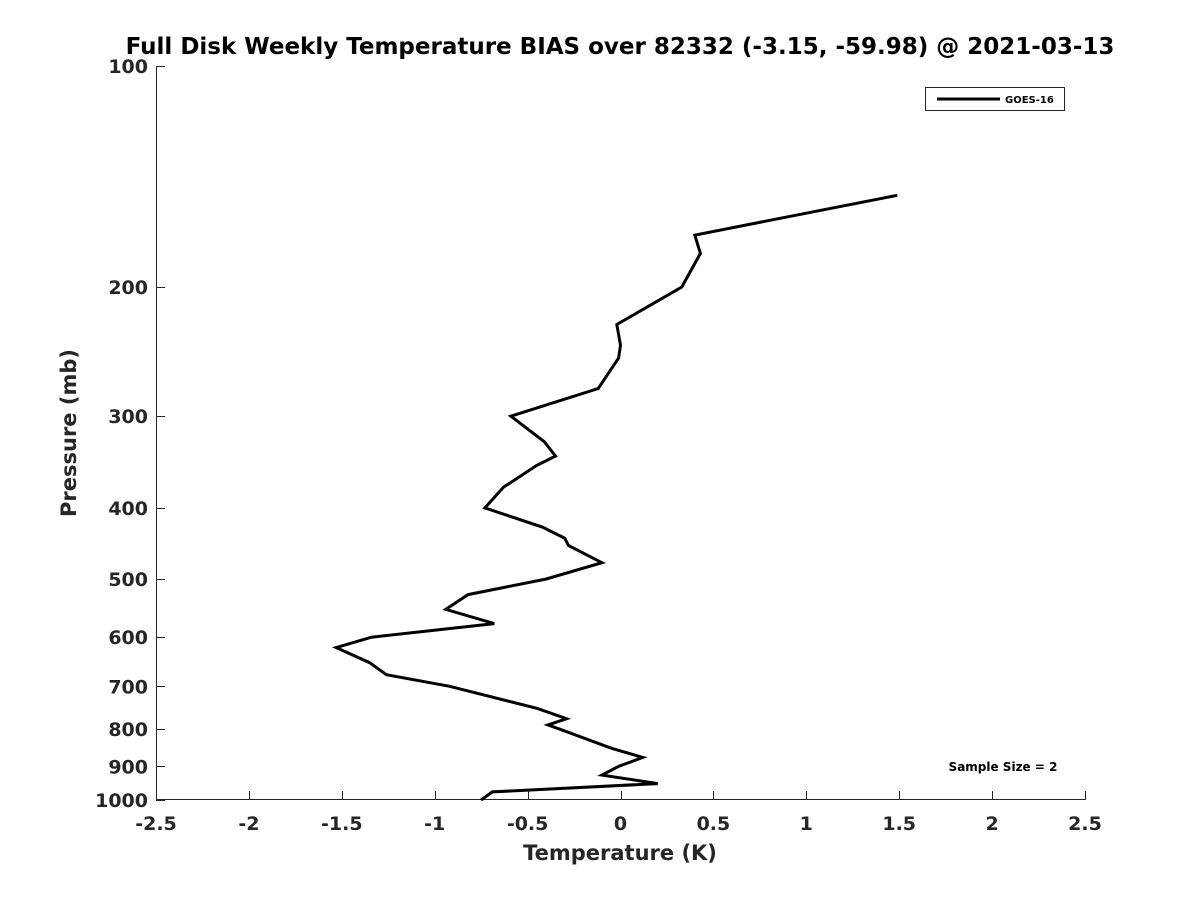 This screenshot has width=1200, height=900. I want to click on y-tick-label: 200, so click(128, 288).